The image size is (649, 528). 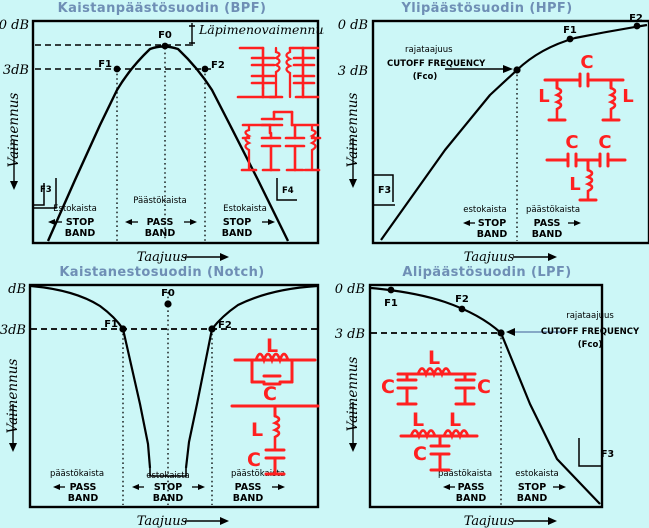 What do you see at coordinates (248, 487) in the screenshot?
I see `notch-band2-en1: PASS` at bounding box center [248, 487].